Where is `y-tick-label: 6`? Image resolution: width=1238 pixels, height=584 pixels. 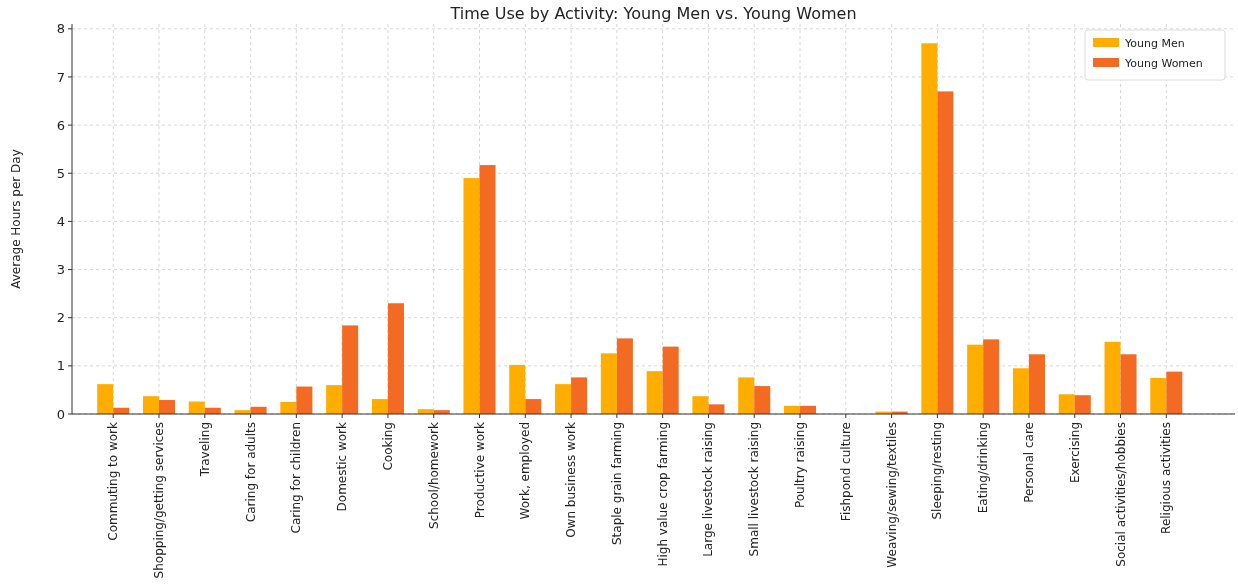 y-tick-label: 6 is located at coordinates (60, 125).